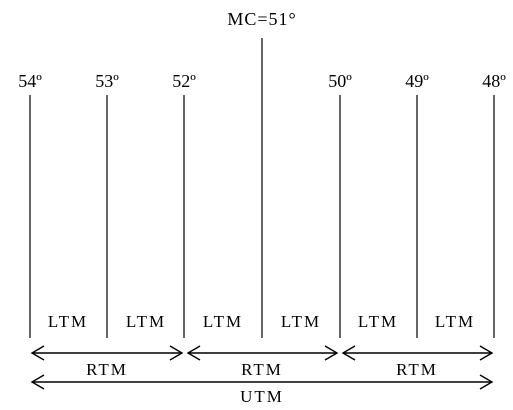 The image size is (513, 410). I want to click on rtm-label-3: RTM, so click(417, 369).